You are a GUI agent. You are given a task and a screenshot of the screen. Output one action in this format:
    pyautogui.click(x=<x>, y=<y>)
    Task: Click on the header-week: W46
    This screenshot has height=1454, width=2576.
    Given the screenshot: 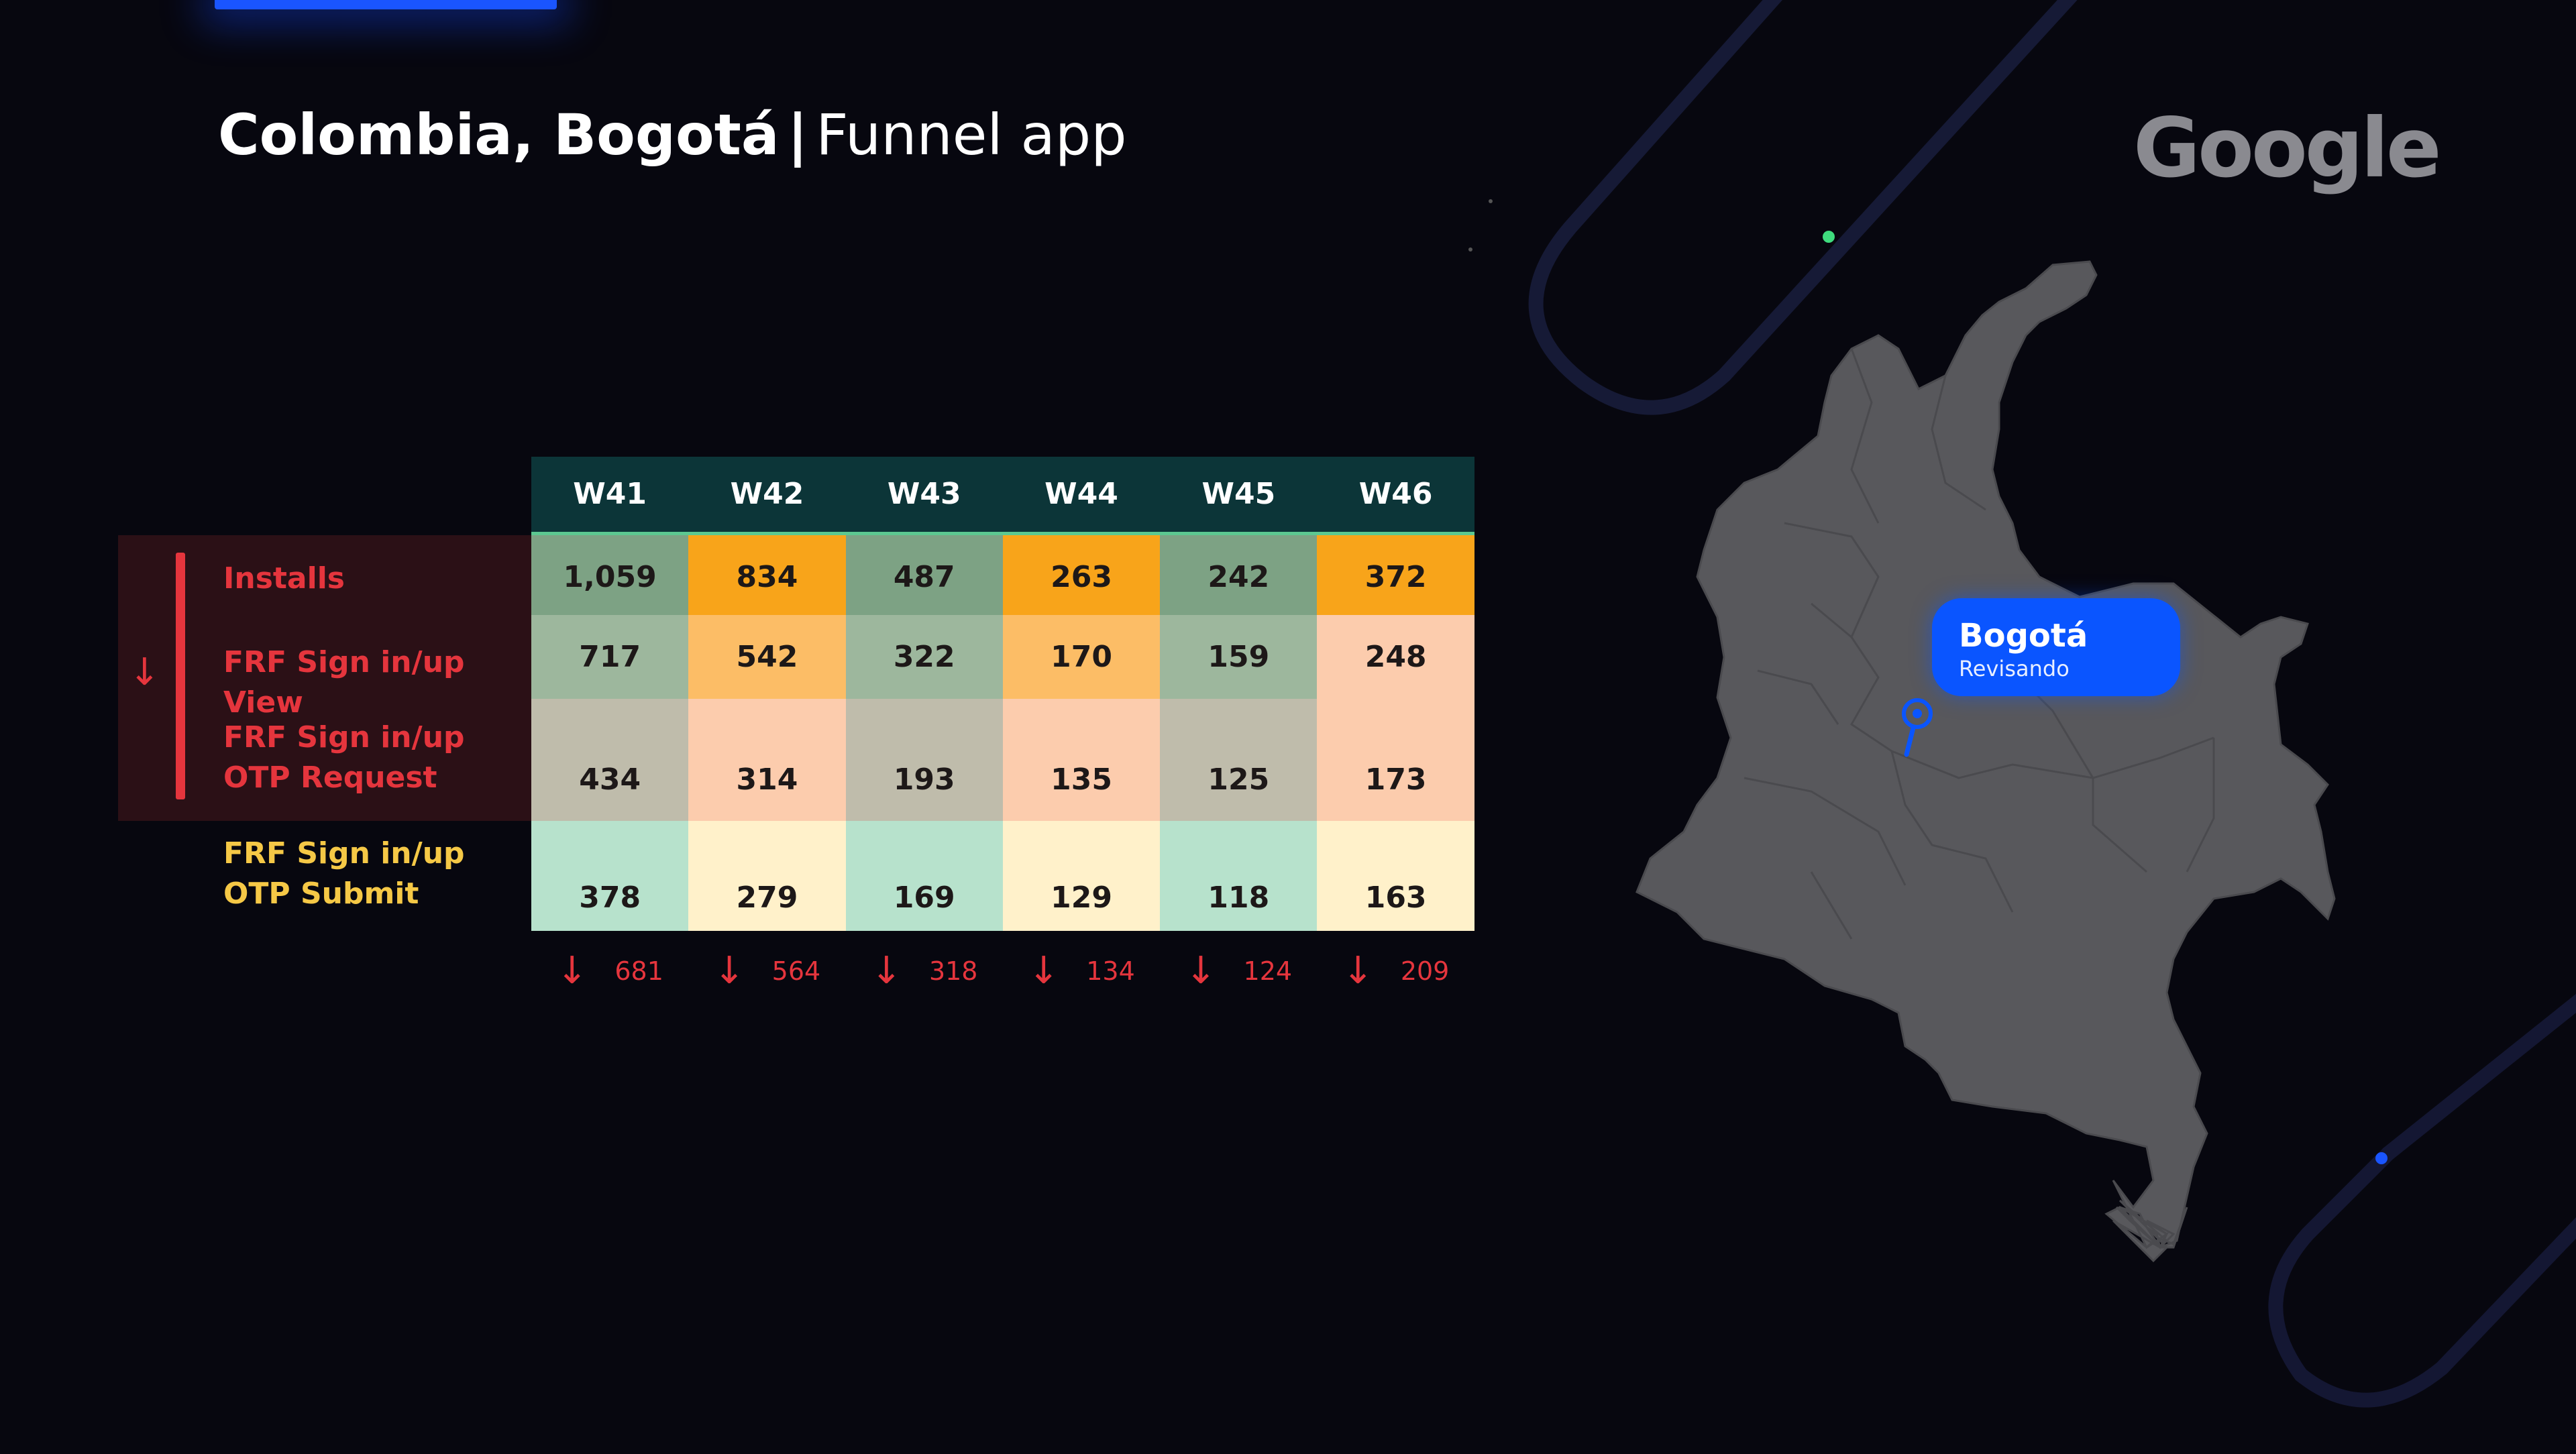 What is the action you would take?
    pyautogui.click(x=1395, y=494)
    